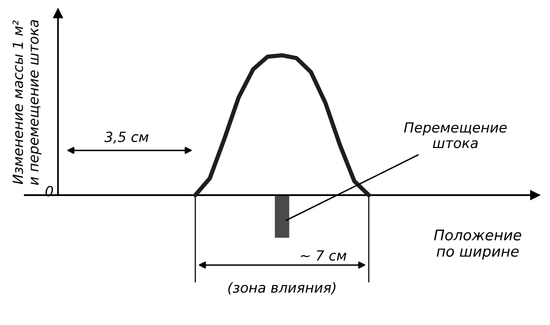 This screenshot has height=325, width=550. What do you see at coordinates (323, 255) in the screenshot?
I see `text: ~ 7 см` at bounding box center [323, 255].